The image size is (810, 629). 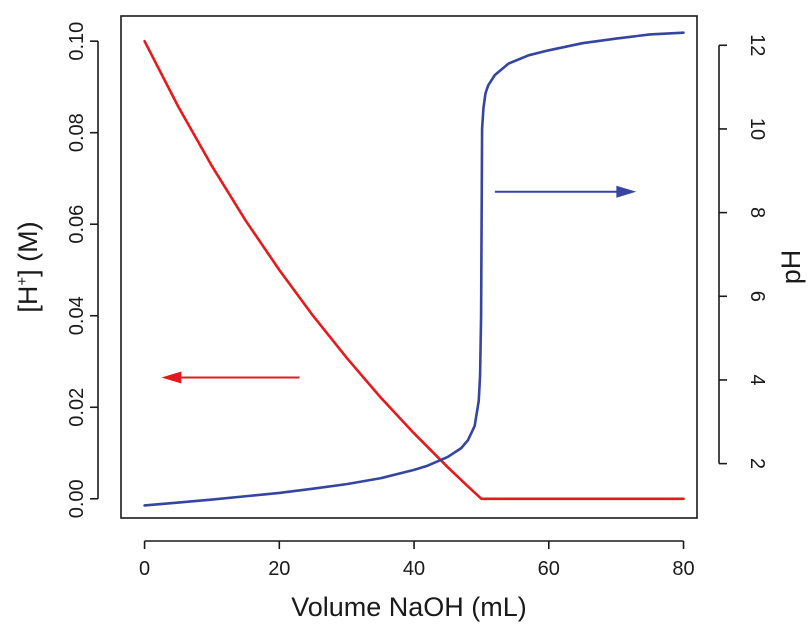 What do you see at coordinates (77, 407) in the screenshot?
I see `y-left-tick-label: 0.02` at bounding box center [77, 407].